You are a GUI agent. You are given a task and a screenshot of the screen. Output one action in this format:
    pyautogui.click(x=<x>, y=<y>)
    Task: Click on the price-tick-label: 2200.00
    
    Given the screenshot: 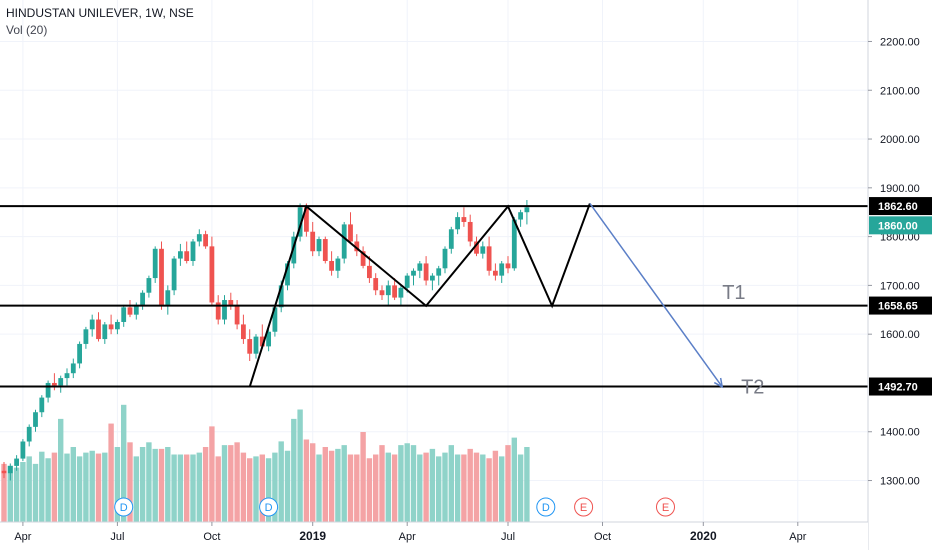 What is the action you would take?
    pyautogui.click(x=900, y=42)
    